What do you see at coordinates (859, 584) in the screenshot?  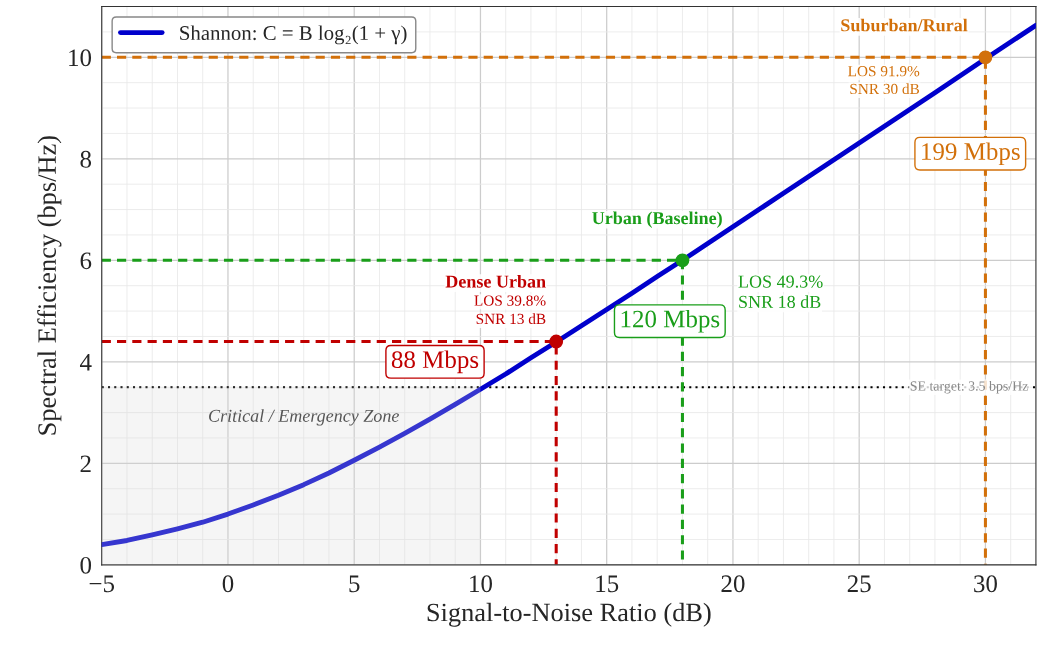 I see `x-tick-label: 25` at bounding box center [859, 584].